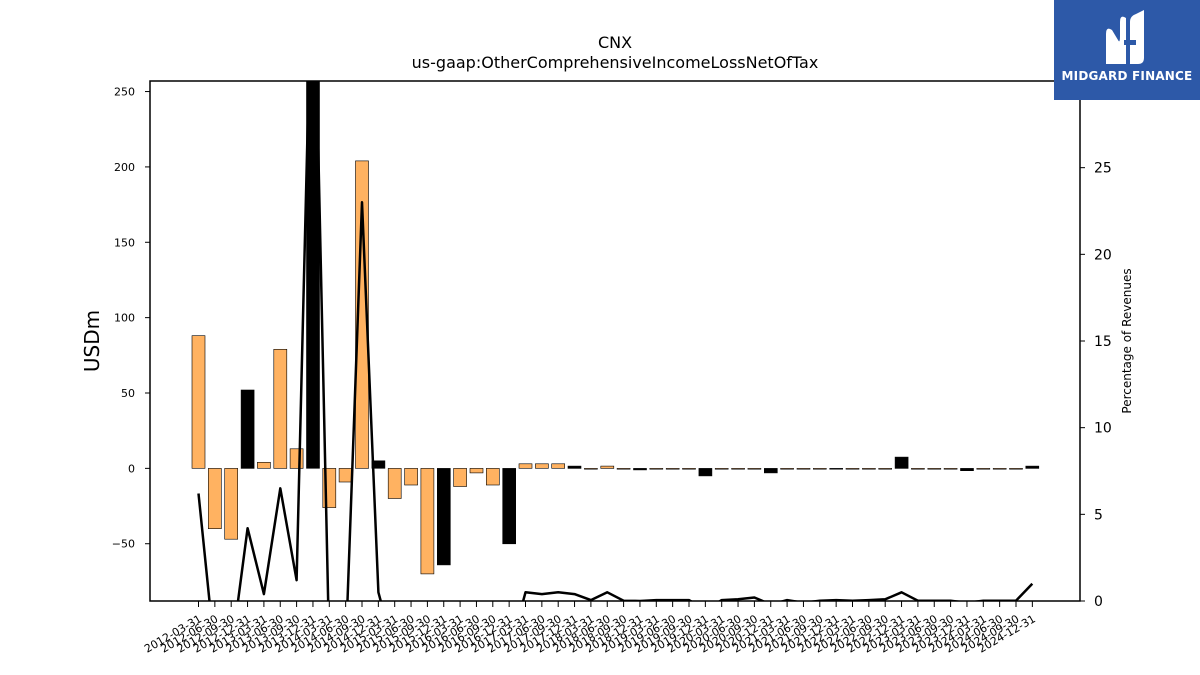 The image size is (1200, 675). Describe the element at coordinates (124, 167) in the screenshot. I see `y-tick-label: 200` at that location.